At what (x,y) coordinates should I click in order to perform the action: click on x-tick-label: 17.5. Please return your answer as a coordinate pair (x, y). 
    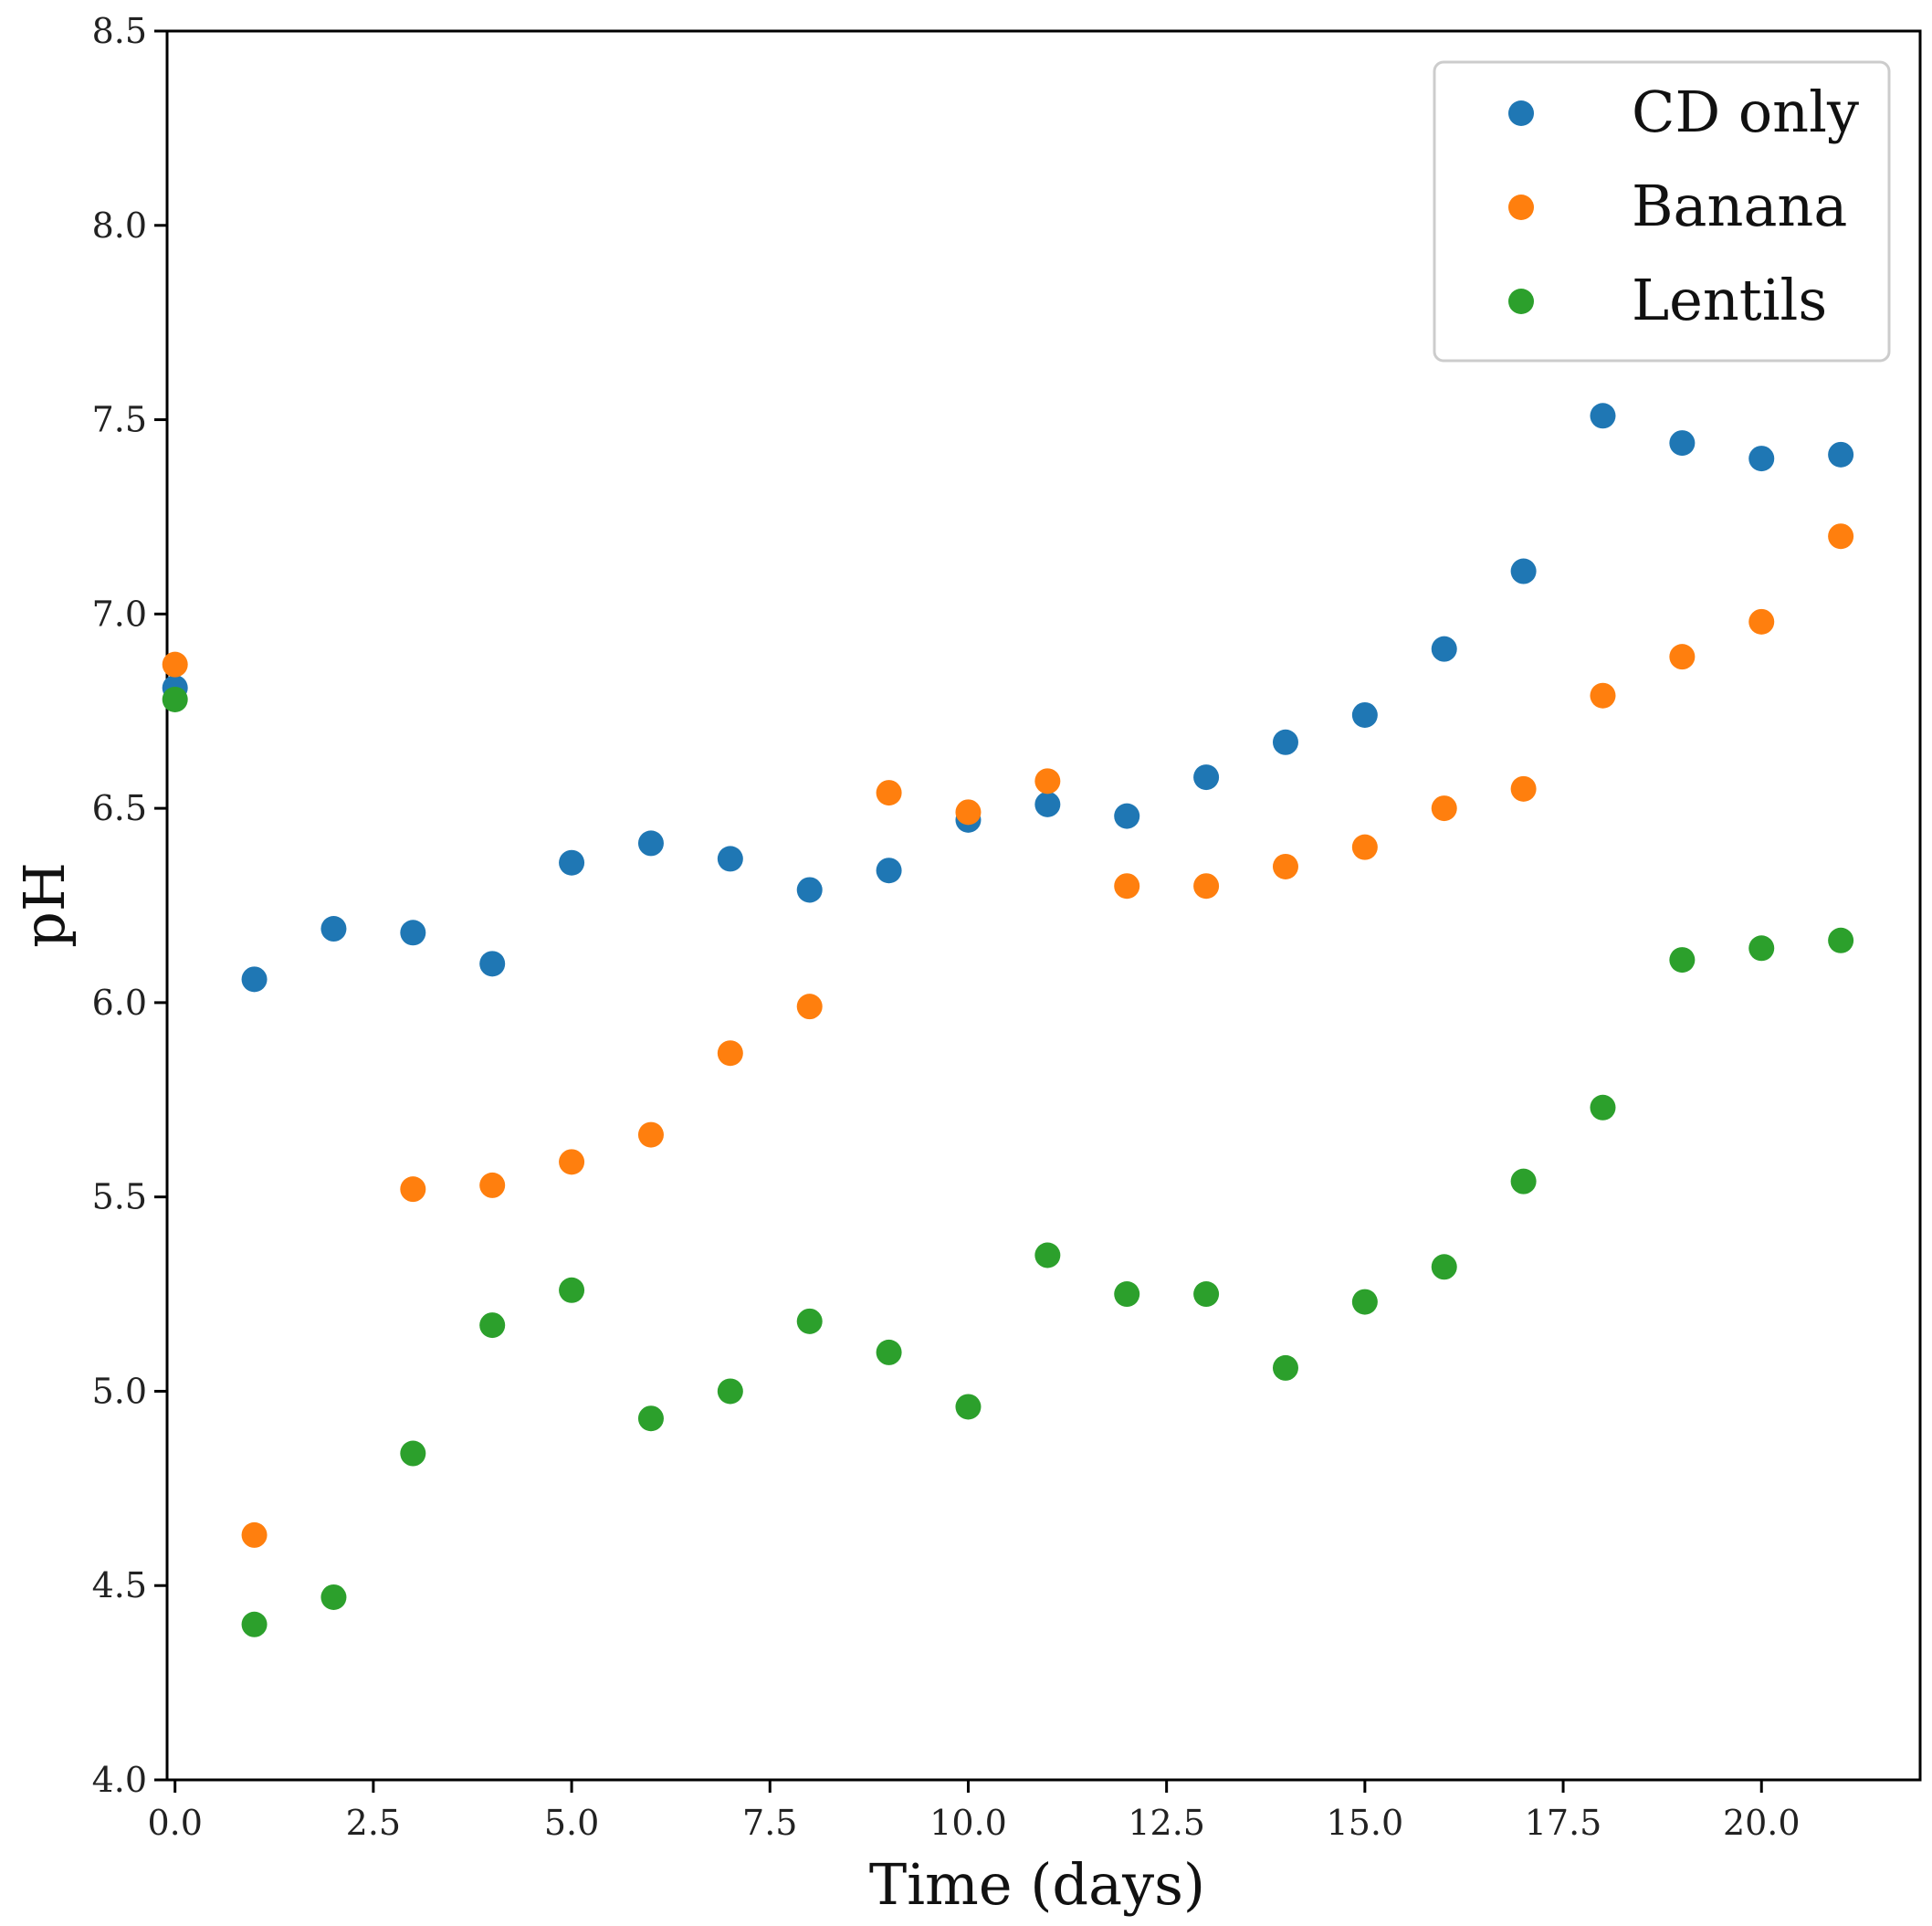
    Looking at the image, I should click on (1564, 1823).